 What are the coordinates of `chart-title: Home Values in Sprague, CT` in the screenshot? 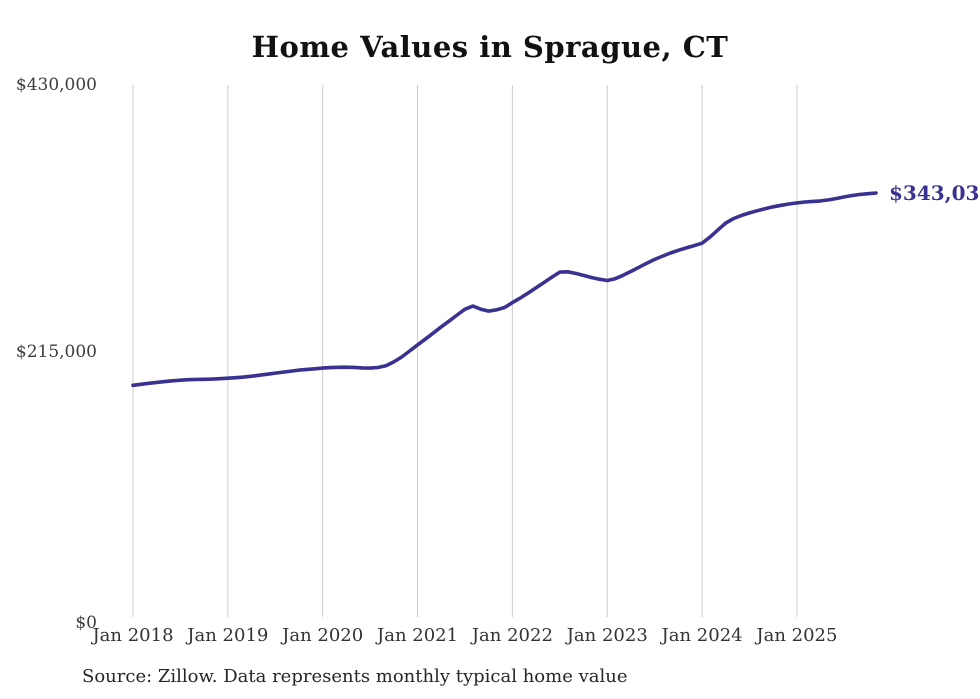 It's located at (490, 47).